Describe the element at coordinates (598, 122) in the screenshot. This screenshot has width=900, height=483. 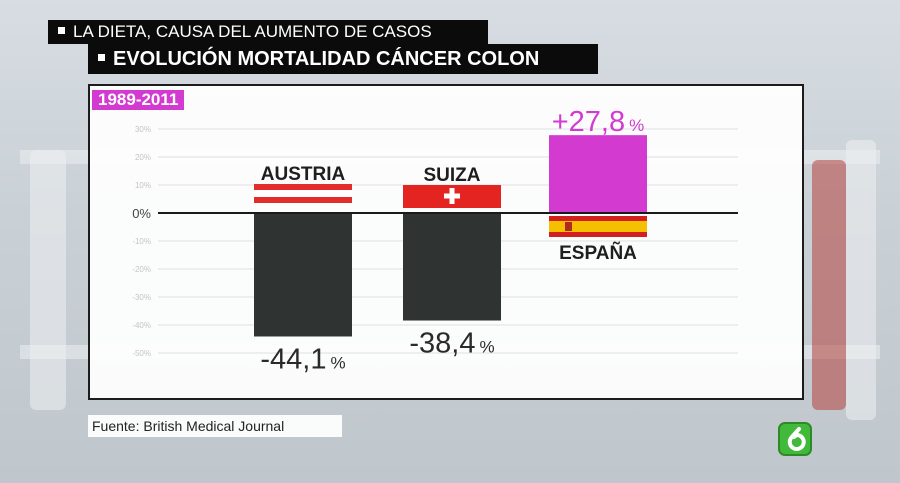
I see `value-label: +27,8%` at that location.